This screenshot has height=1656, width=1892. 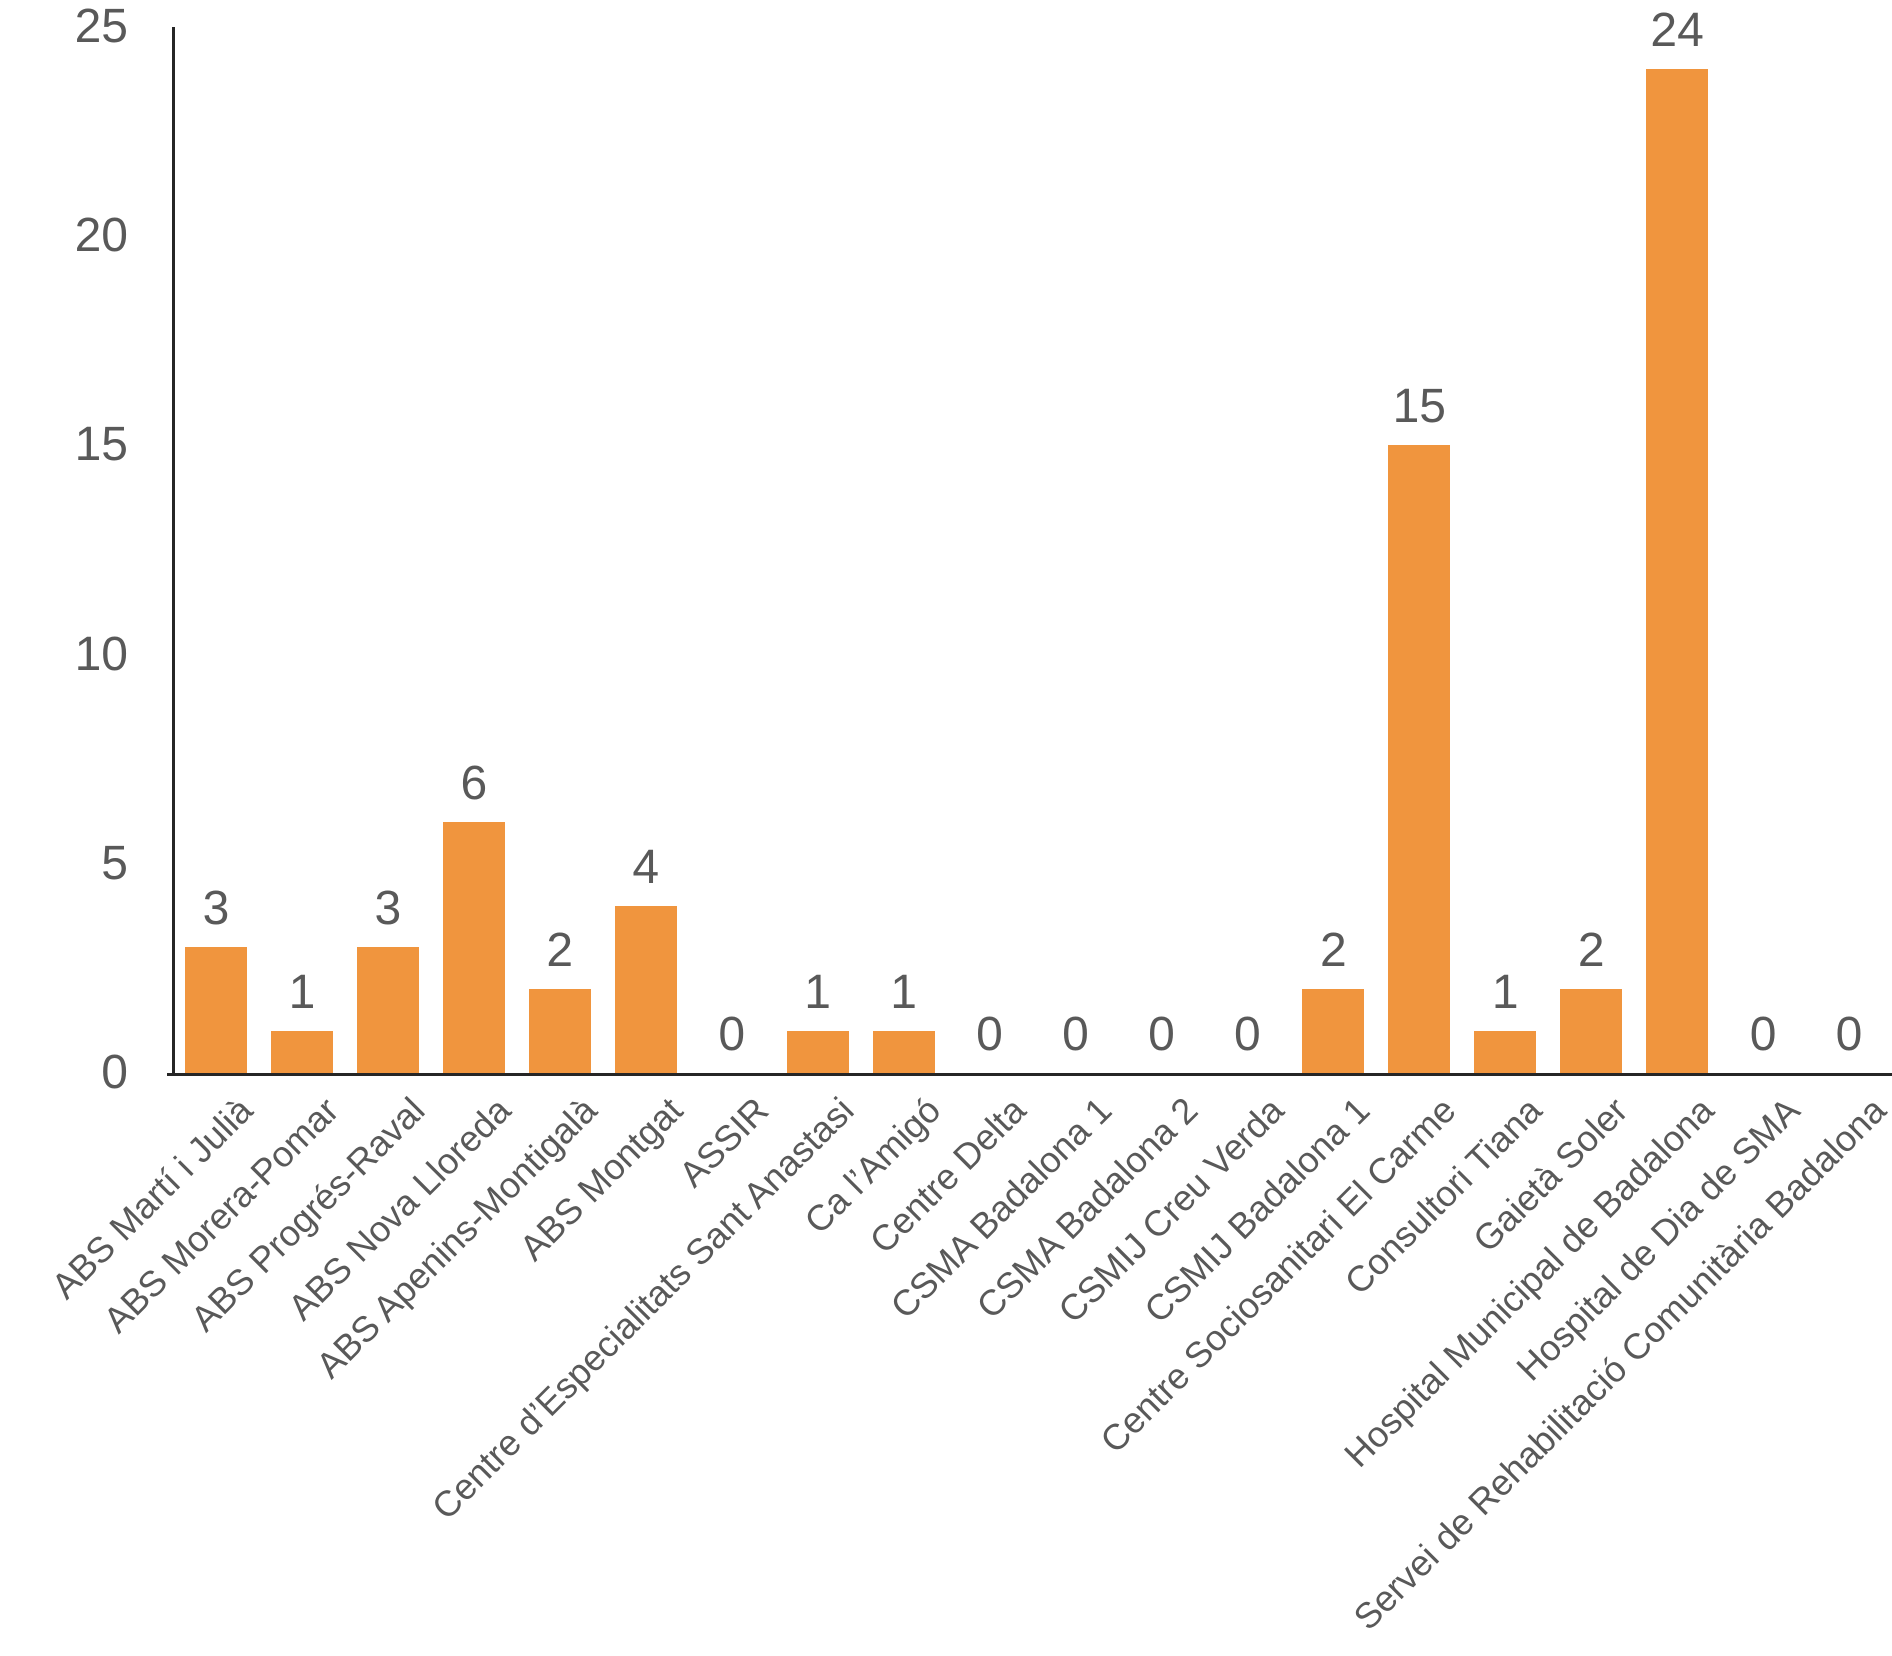 What do you see at coordinates (101, 26) in the screenshot?
I see `y-tick-label: 25` at bounding box center [101, 26].